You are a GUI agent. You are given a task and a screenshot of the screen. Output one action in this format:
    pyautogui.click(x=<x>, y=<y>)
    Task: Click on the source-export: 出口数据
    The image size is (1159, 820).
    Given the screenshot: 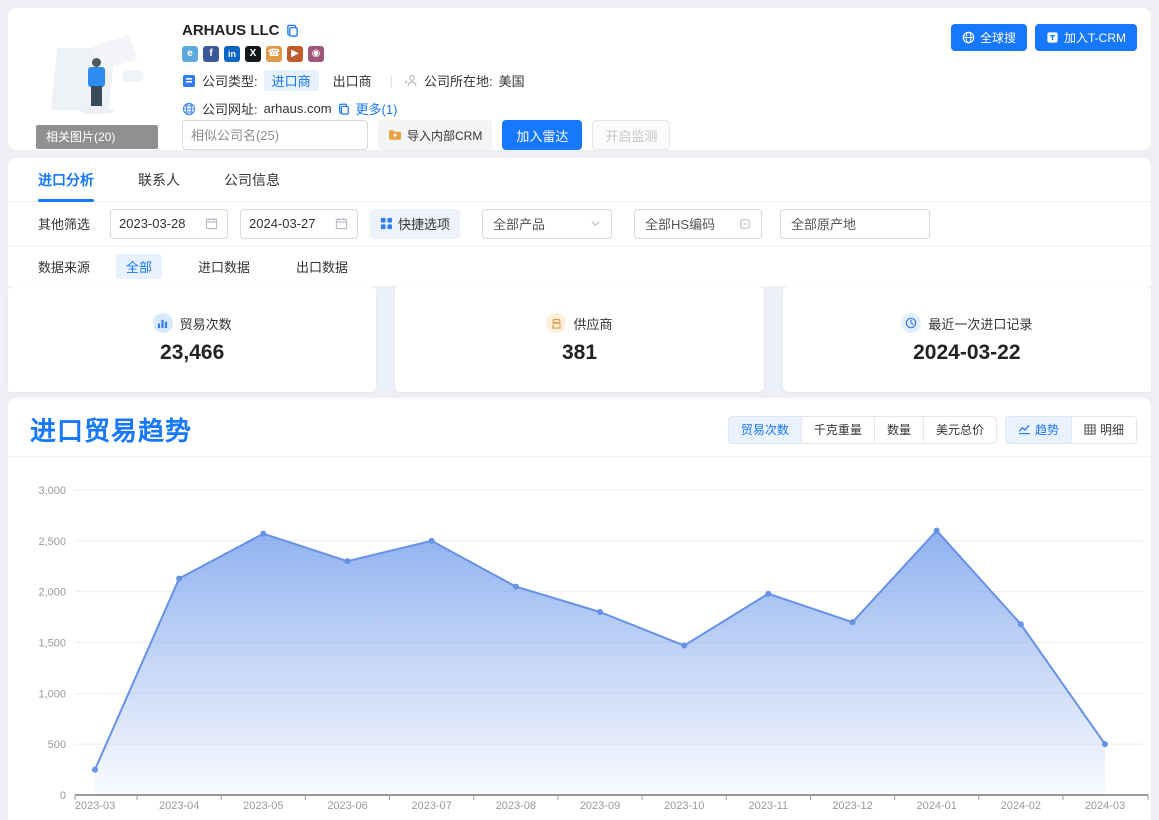 What is the action you would take?
    pyautogui.click(x=322, y=267)
    